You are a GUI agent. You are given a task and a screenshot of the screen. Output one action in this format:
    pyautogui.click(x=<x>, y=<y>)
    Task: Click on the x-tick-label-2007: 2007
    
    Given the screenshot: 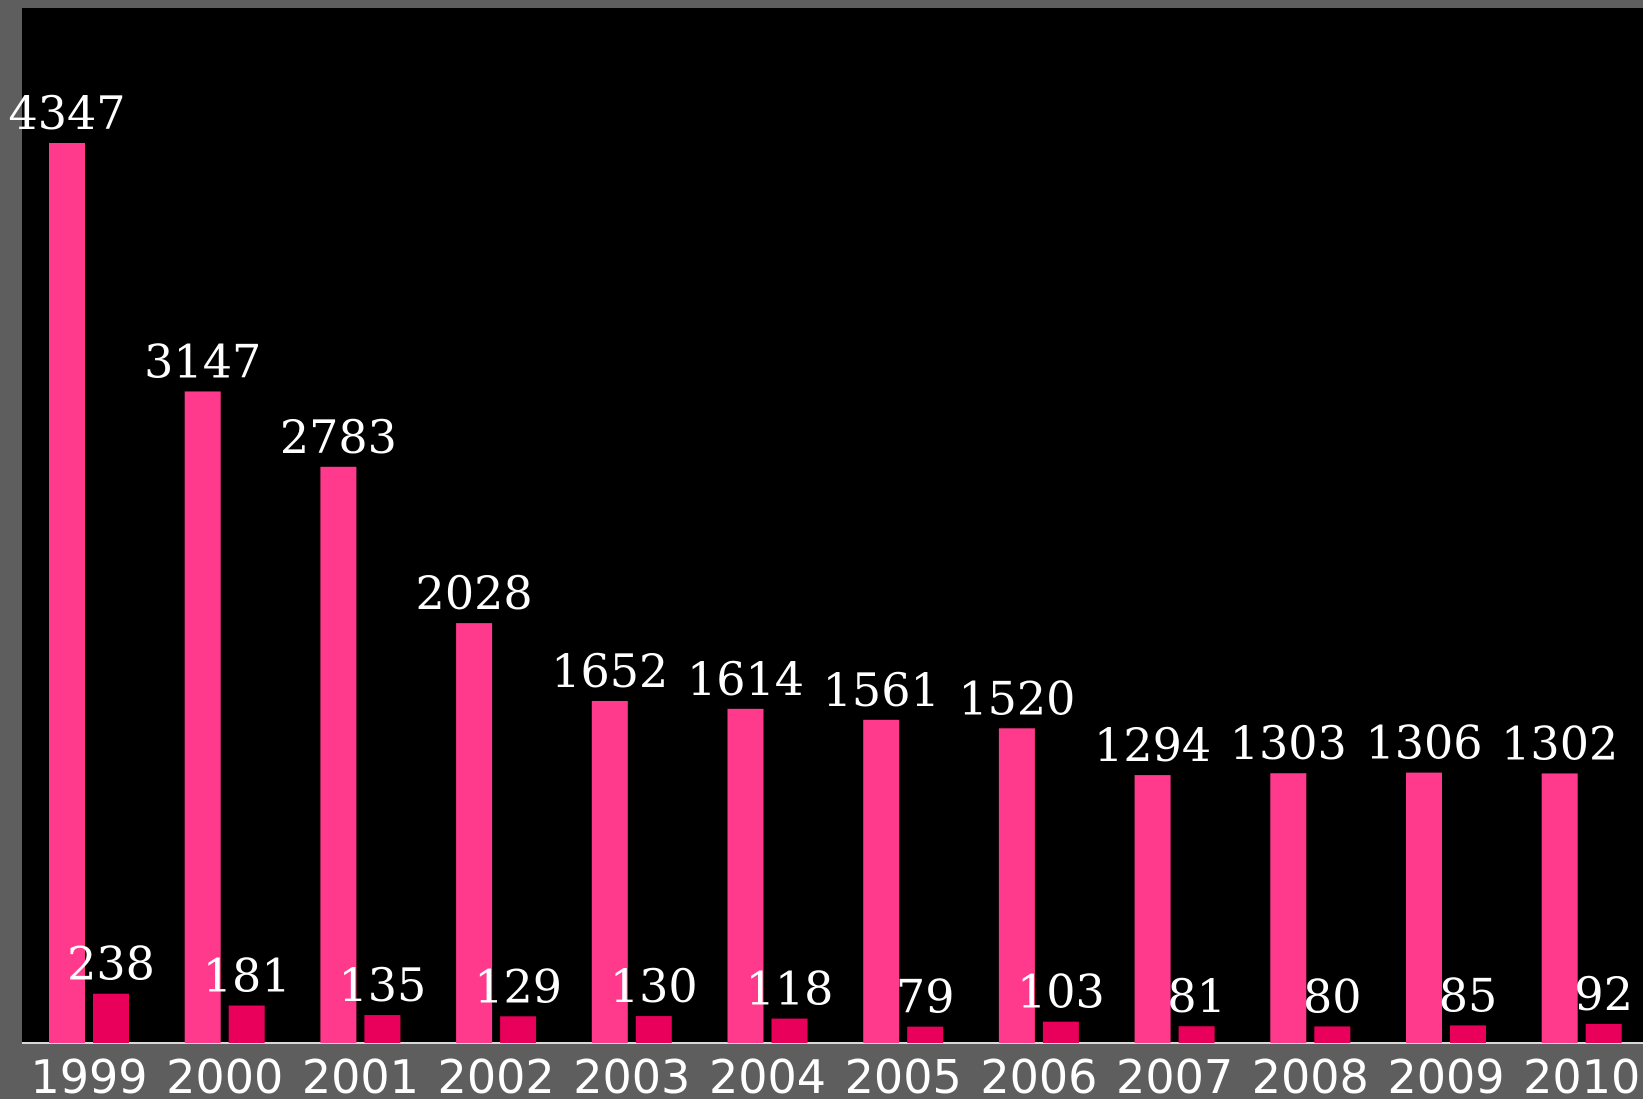 What is the action you would take?
    pyautogui.click(x=1174, y=1074)
    